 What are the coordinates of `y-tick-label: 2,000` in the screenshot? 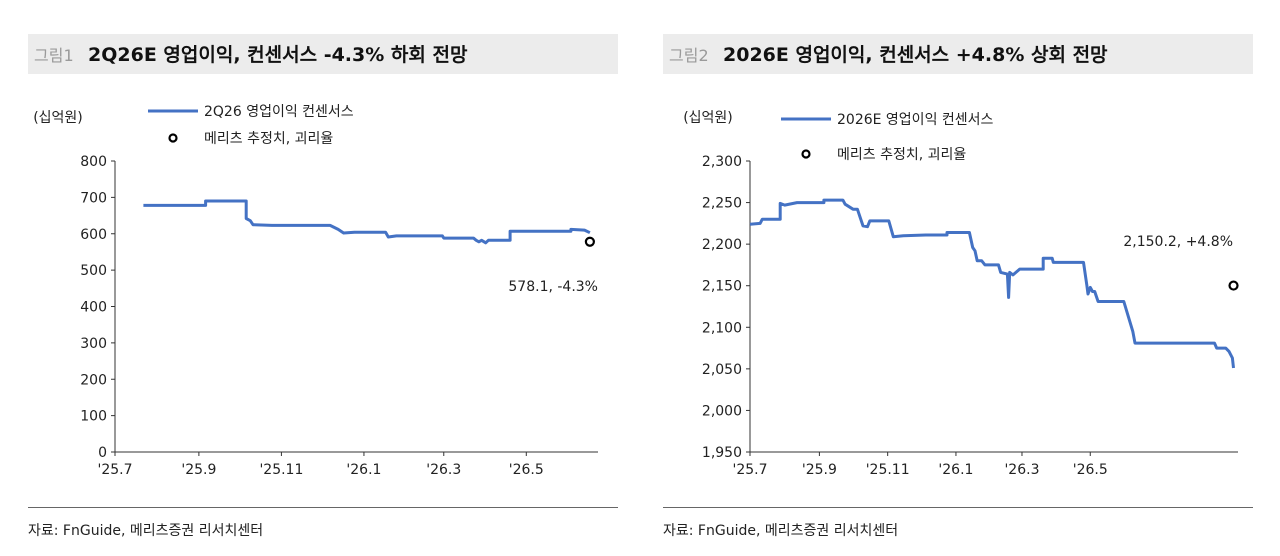 It's located at (722, 411).